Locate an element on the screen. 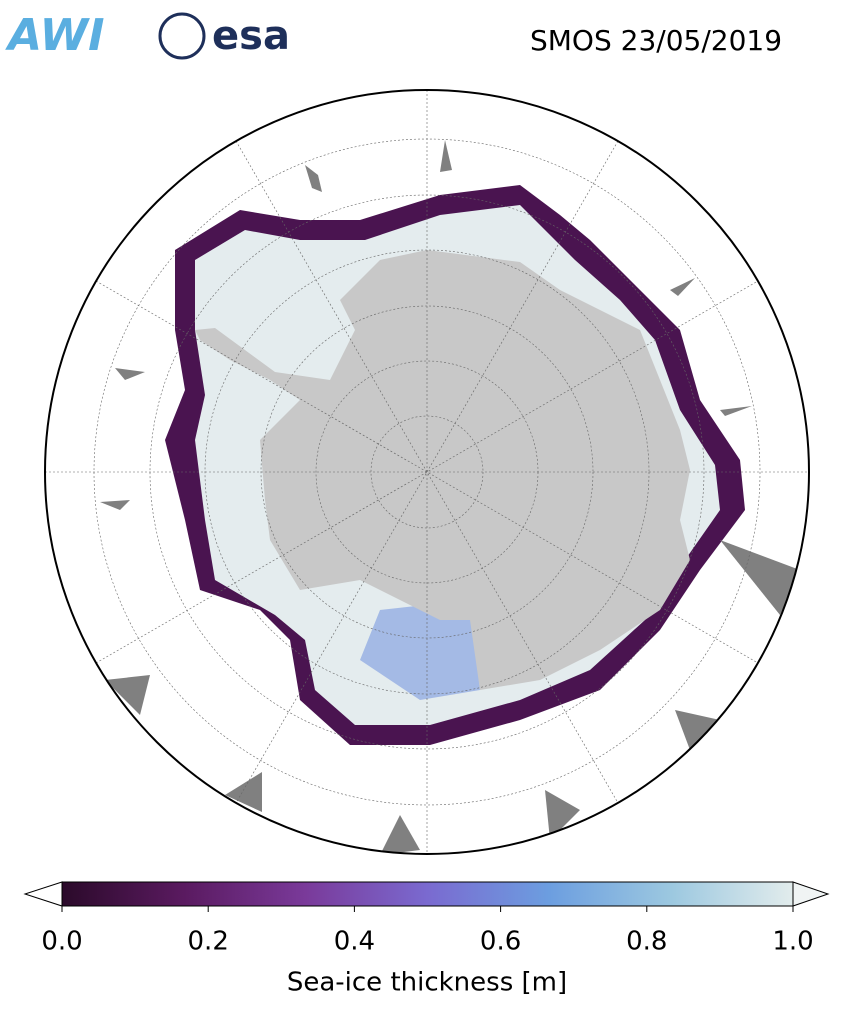  esa-logo: esa is located at coordinates (251, 36).